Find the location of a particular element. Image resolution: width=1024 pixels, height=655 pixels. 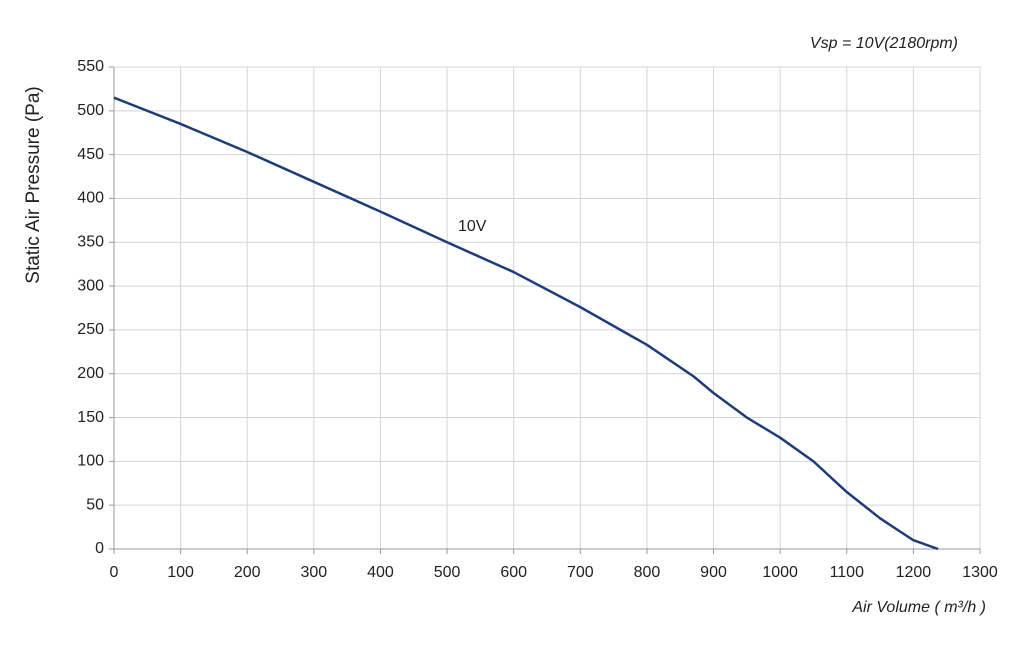

y-tick-label: 50 is located at coordinates (95, 504).